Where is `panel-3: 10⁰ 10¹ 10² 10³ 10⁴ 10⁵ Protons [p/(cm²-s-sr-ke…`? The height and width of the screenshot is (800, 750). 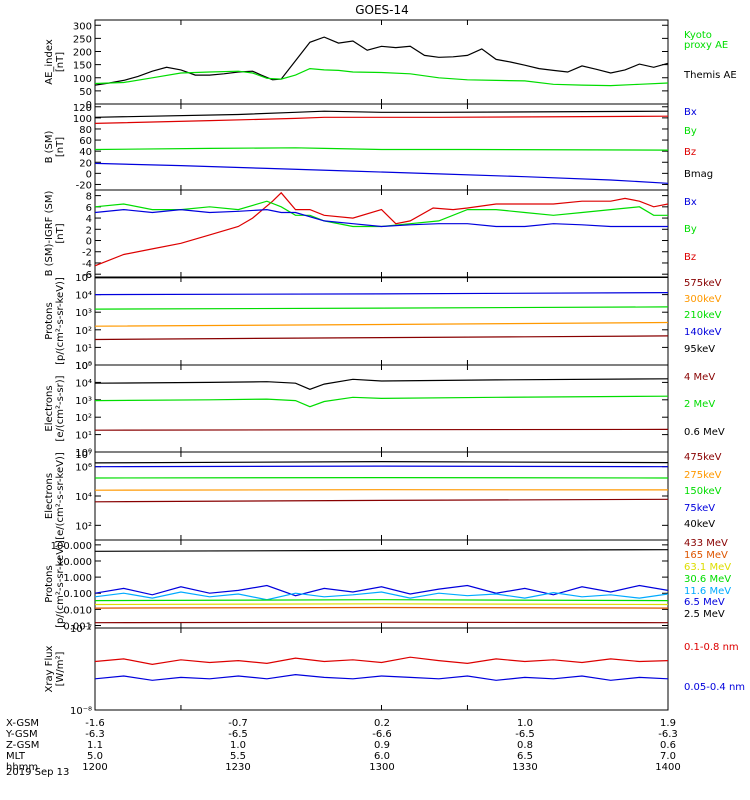 panel-3: 10⁰ 10¹ 10² 10³ 10⁴ 10⁵ Protons [p/(cm²-s-sr-ke… is located at coordinates (383, 322).